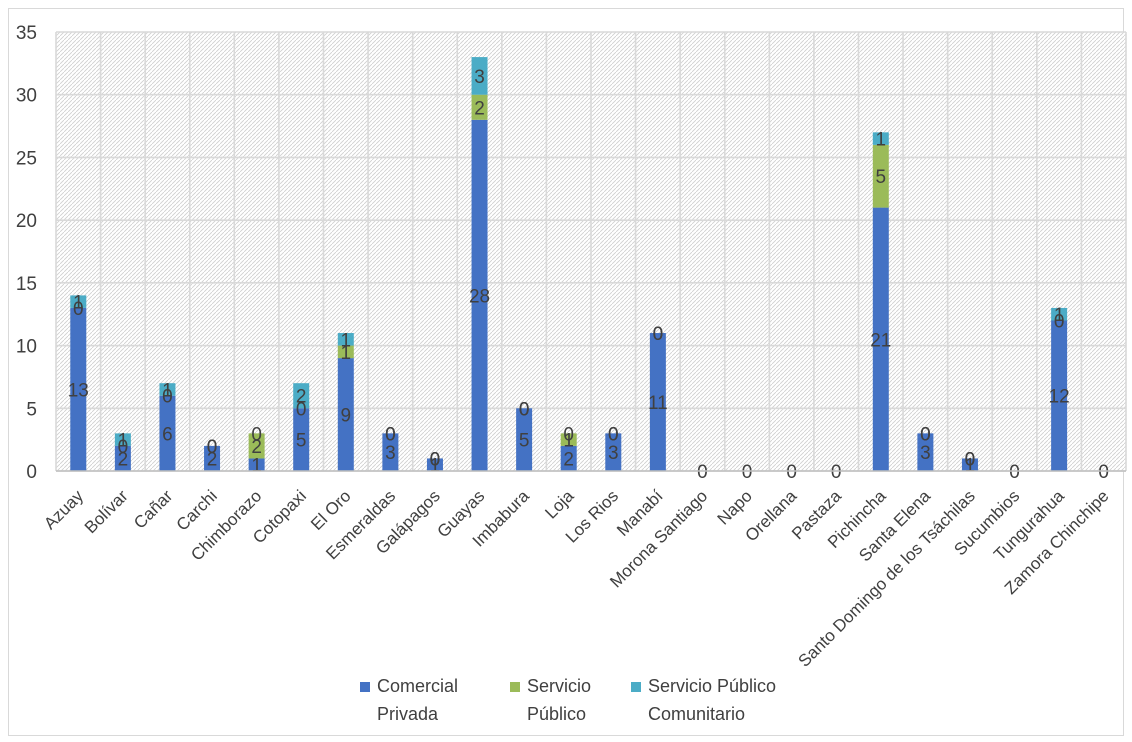  I want to click on category-label: Napo, so click(735, 507).